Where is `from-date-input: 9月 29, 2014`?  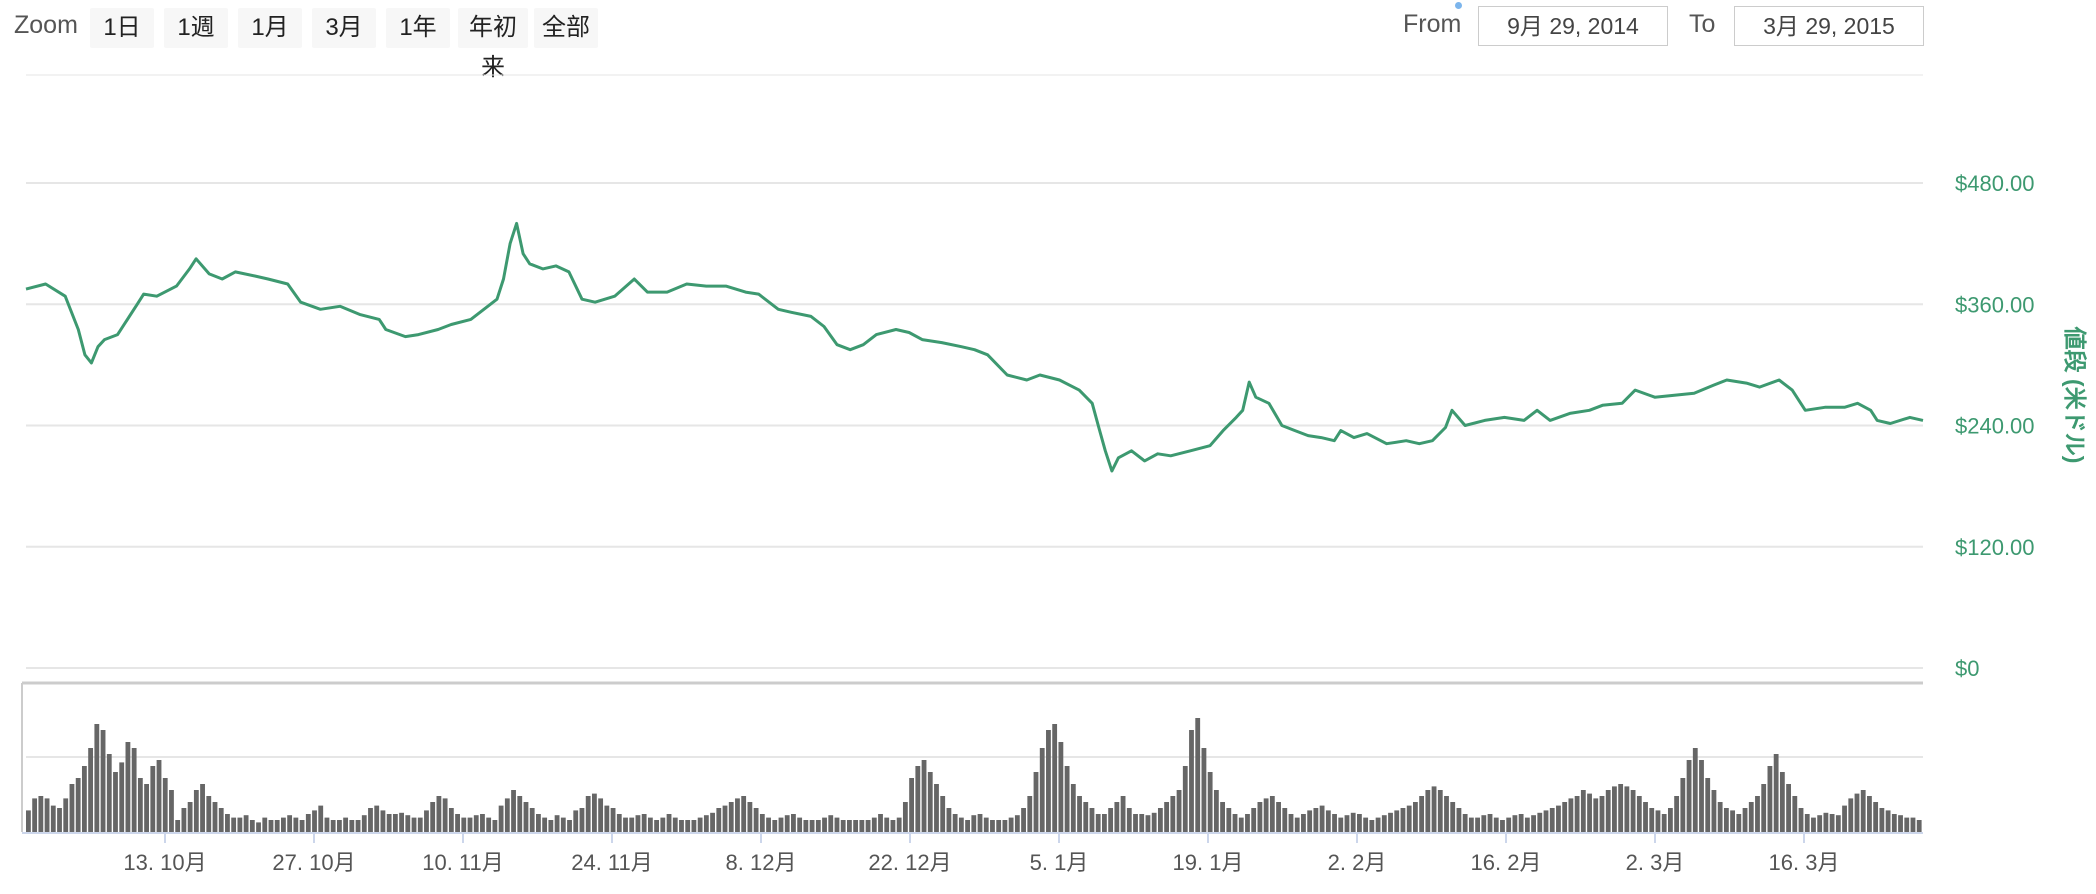
from-date-input: 9月 29, 2014 is located at coordinates (1573, 26).